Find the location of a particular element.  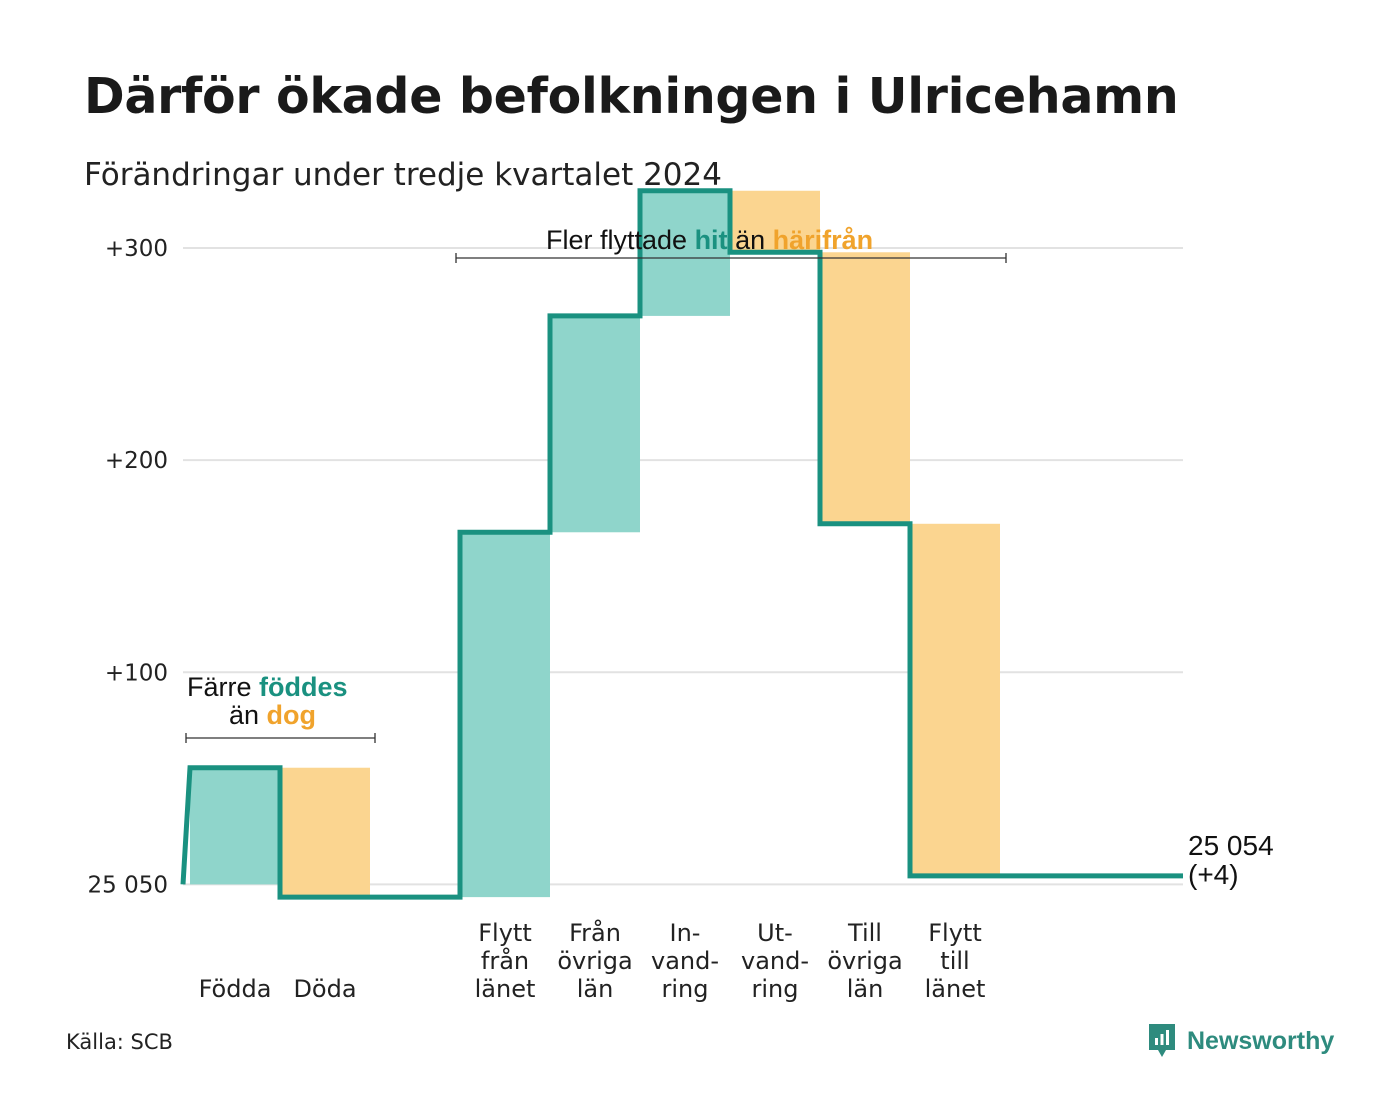

svg-text: än dog is located at coordinates (272, 715).